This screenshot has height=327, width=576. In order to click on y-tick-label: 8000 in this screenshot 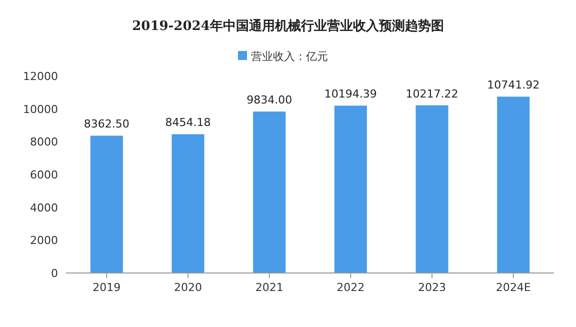, I will do `click(44, 142)`.